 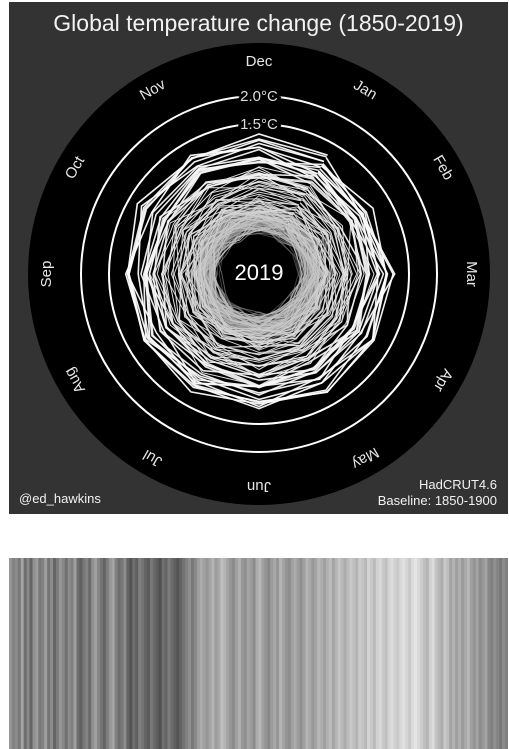 I want to click on stripe-1997, so click(x=442, y=653).